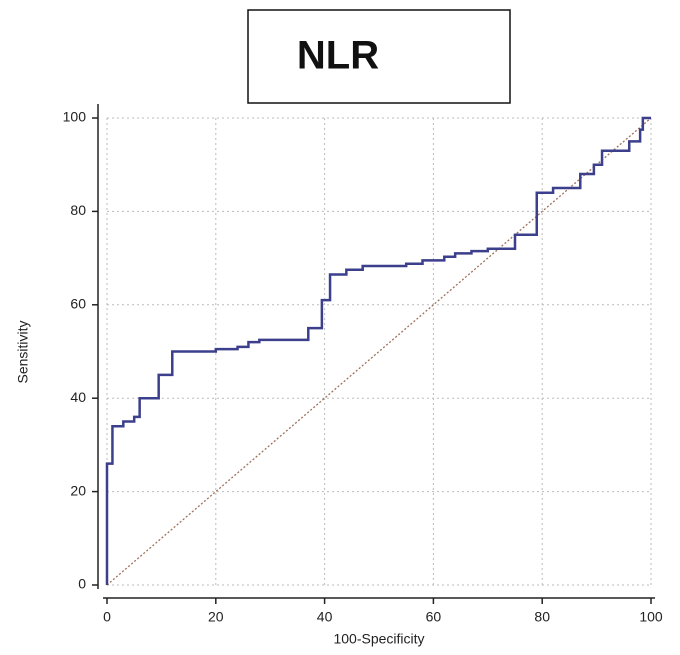 The height and width of the screenshot is (655, 680). What do you see at coordinates (434, 617) in the screenshot?
I see `x-tick-label: 60` at bounding box center [434, 617].